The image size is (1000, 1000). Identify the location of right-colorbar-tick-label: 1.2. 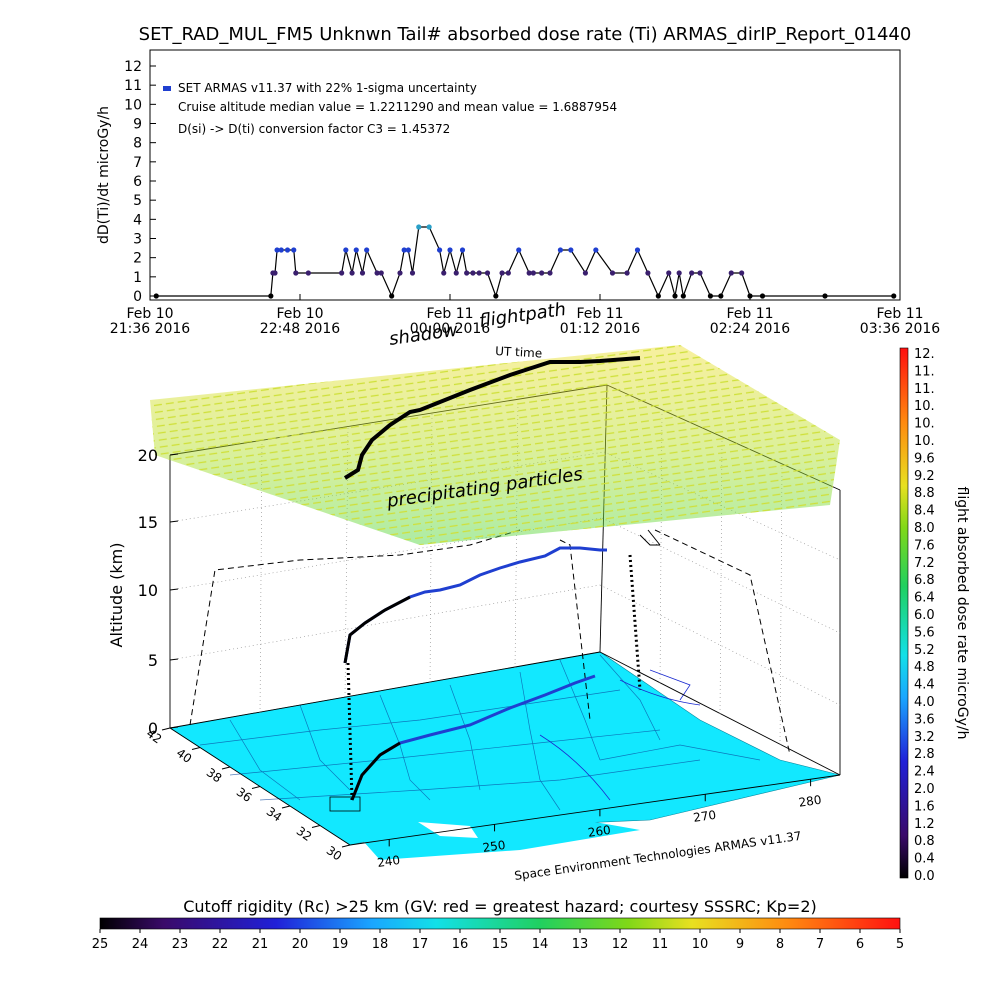
(924, 824).